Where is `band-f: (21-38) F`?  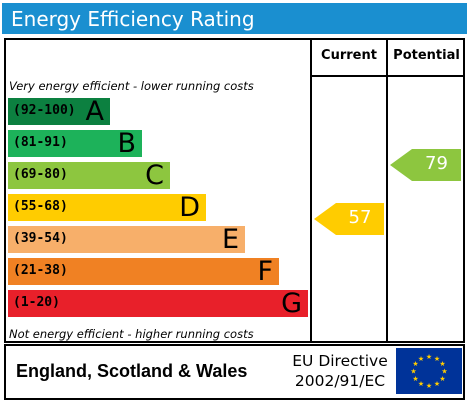
band-f: (21-38) F is located at coordinates (143, 271).